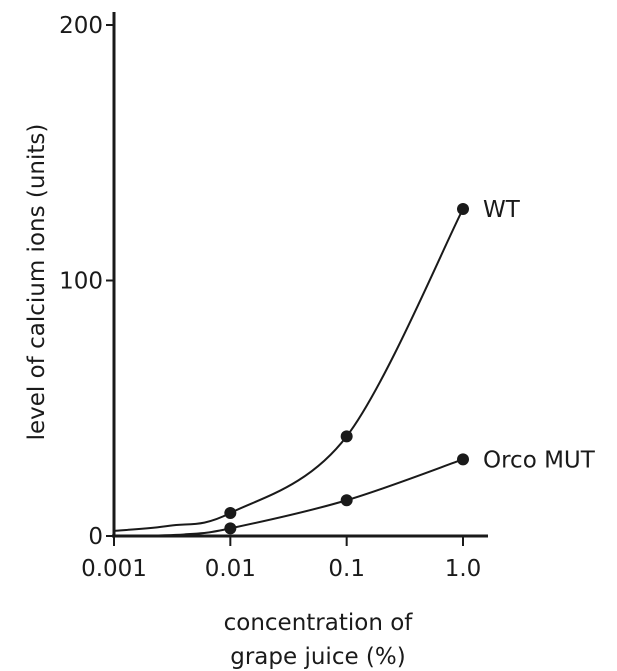 The image size is (617, 671). Describe the element at coordinates (81, 26) in the screenshot. I see `y-tick-label: 200` at that location.